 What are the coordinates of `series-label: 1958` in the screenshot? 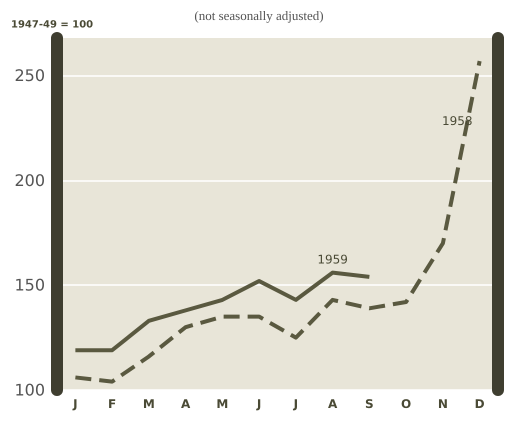 It's located at (457, 121).